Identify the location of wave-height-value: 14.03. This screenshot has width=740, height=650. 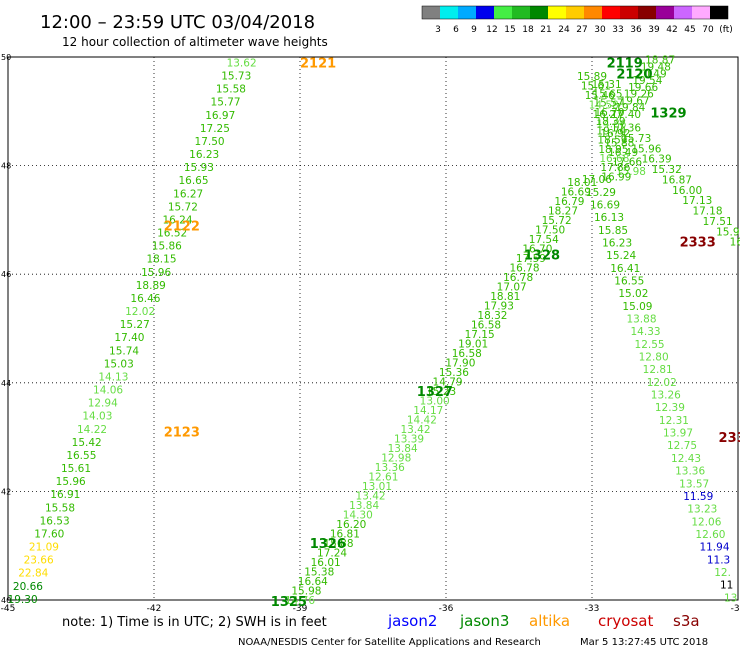
(97, 417).